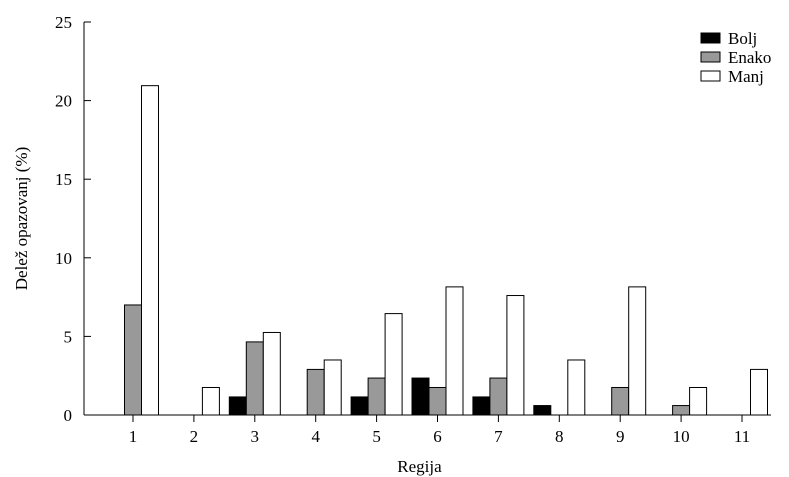 The width and height of the screenshot is (789, 477). Describe the element at coordinates (710, 76) in the screenshot. I see `legend-swatch-manj` at that location.